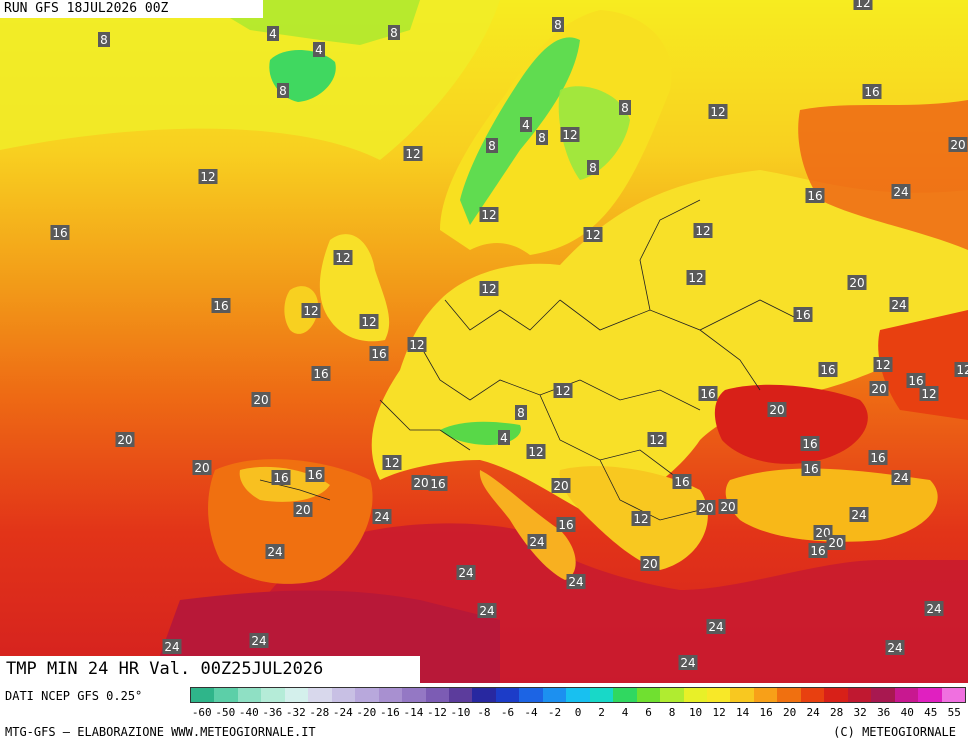 The height and width of the screenshot is (745, 968). Describe the element at coordinates (625, 712) in the screenshot. I see `scale-tick: 4` at that location.